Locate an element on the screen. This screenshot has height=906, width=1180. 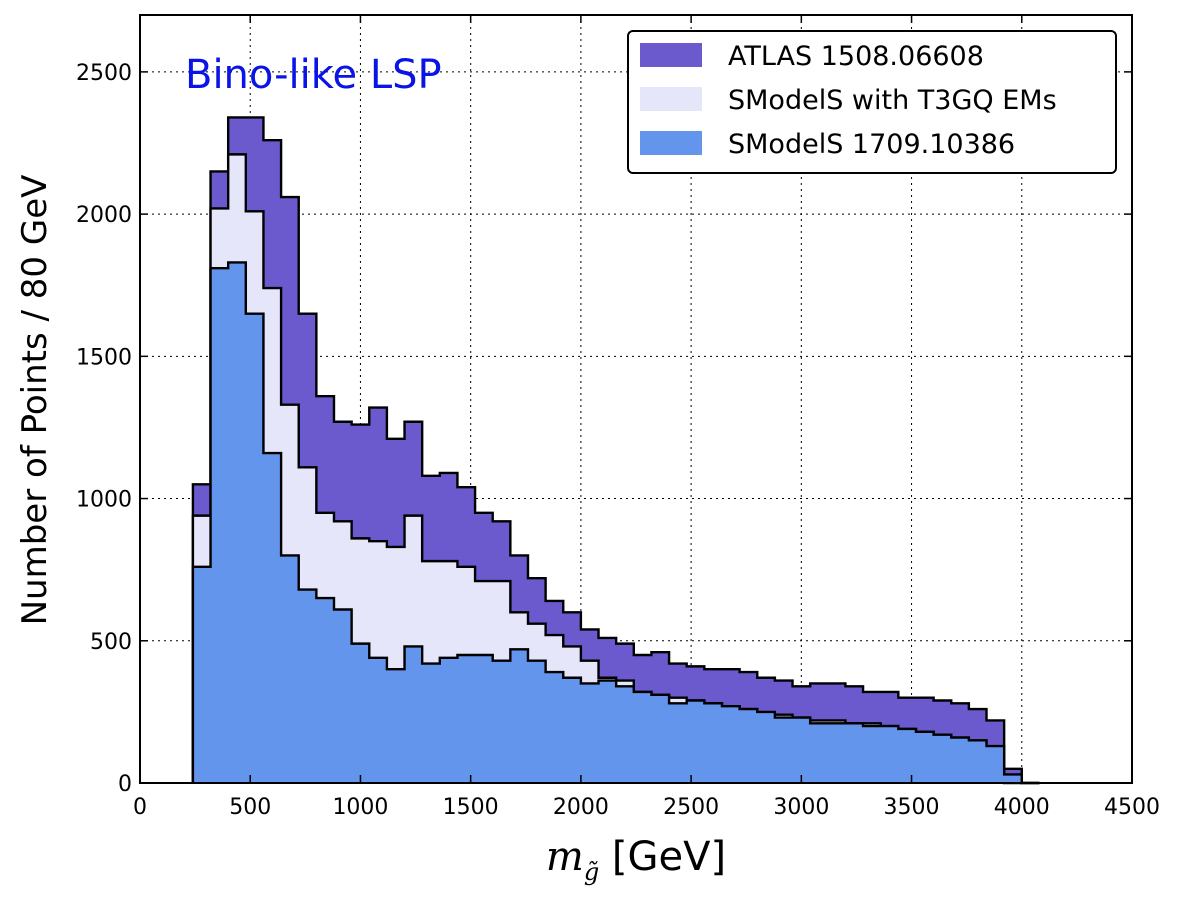
x-tick-label: 2500 is located at coordinates (691, 807).